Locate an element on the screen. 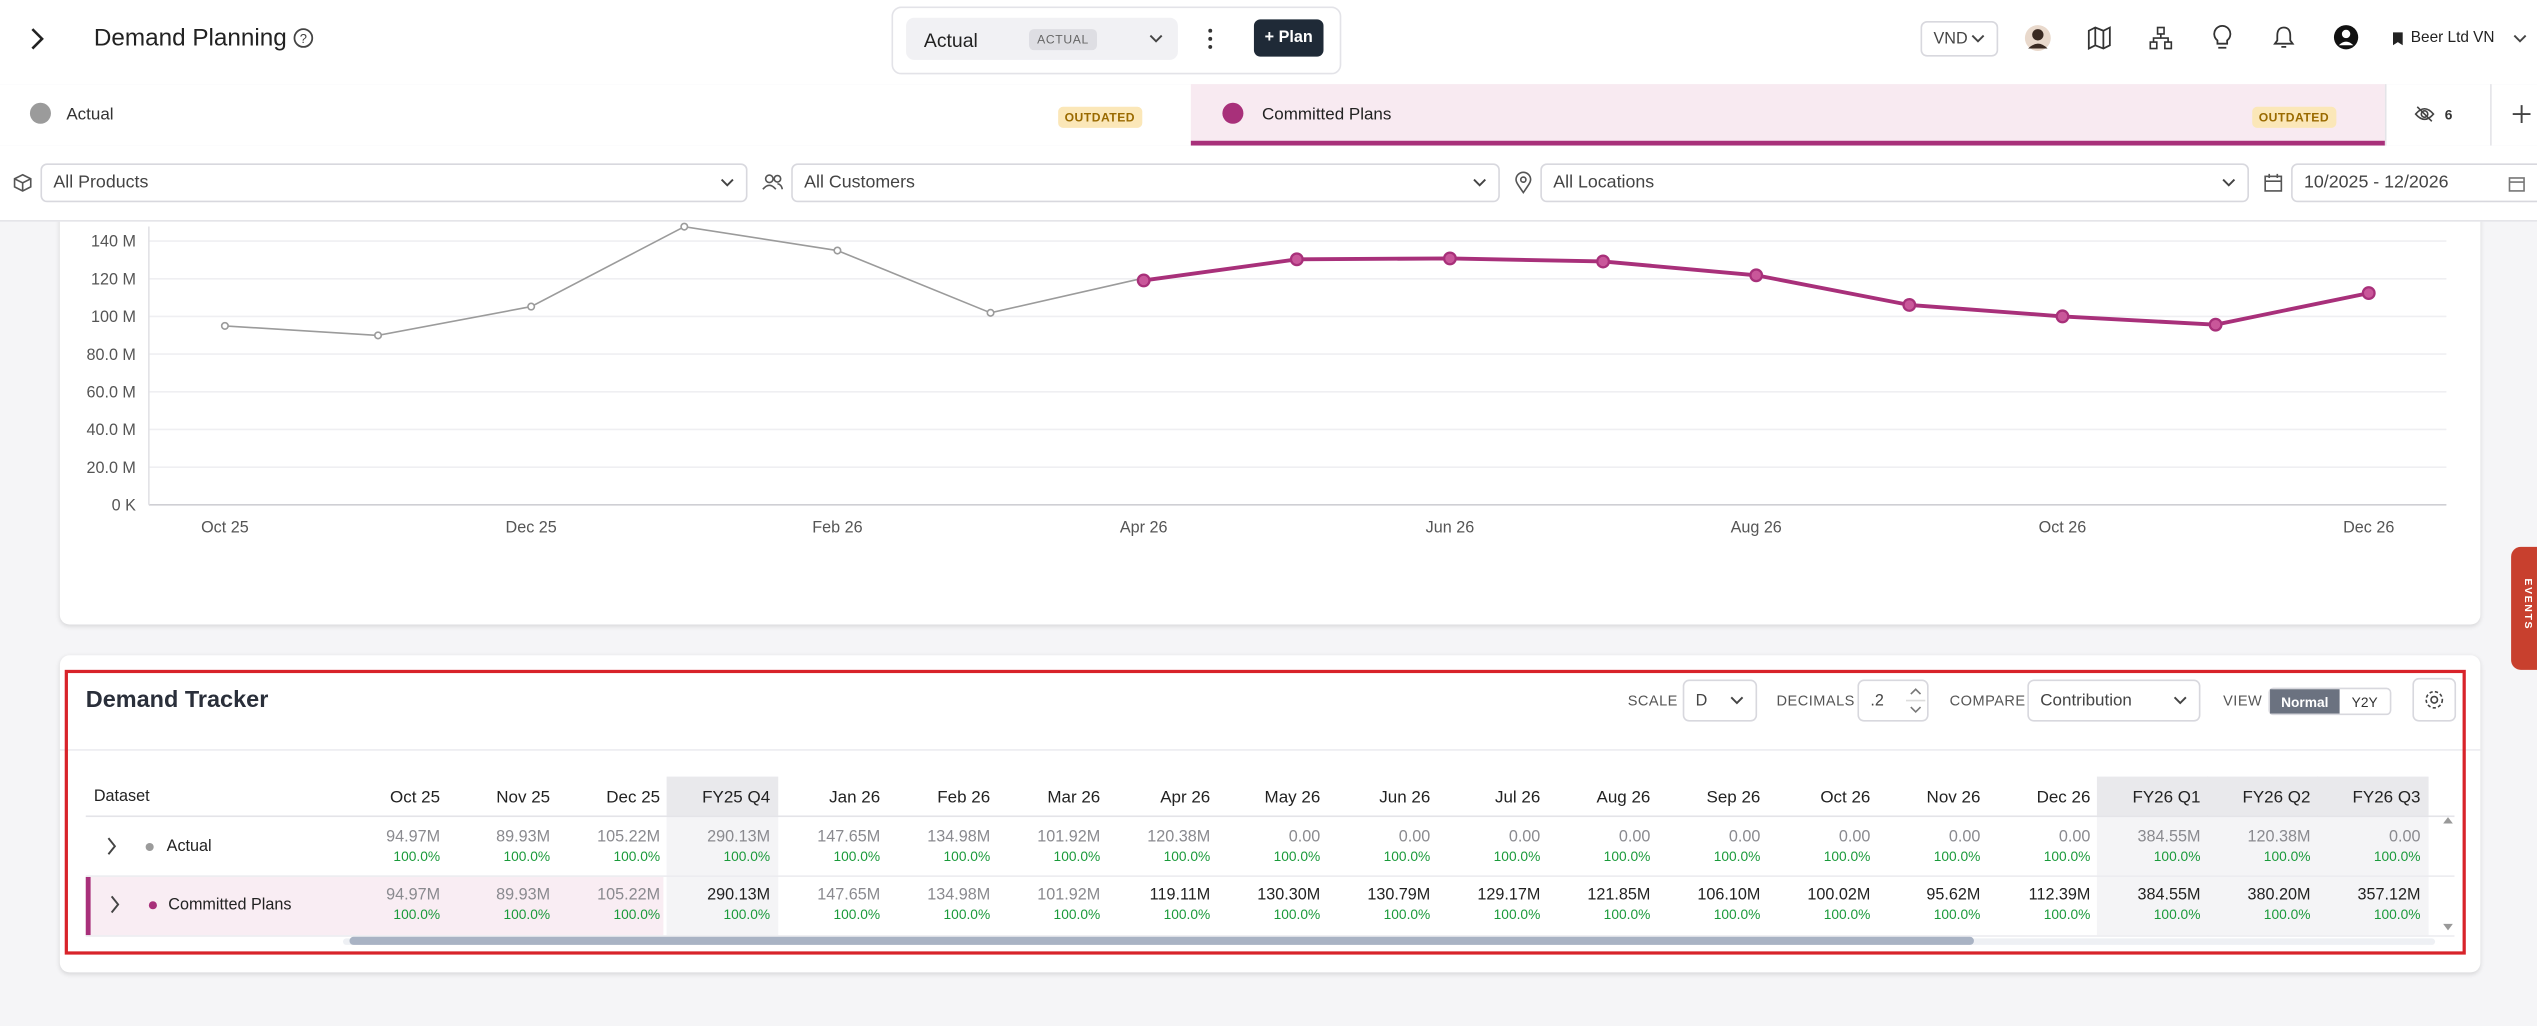 This screenshot has height=1026, width=2537. date-range-filter: 10/2025 - 12/2026 is located at coordinates (2414, 183).